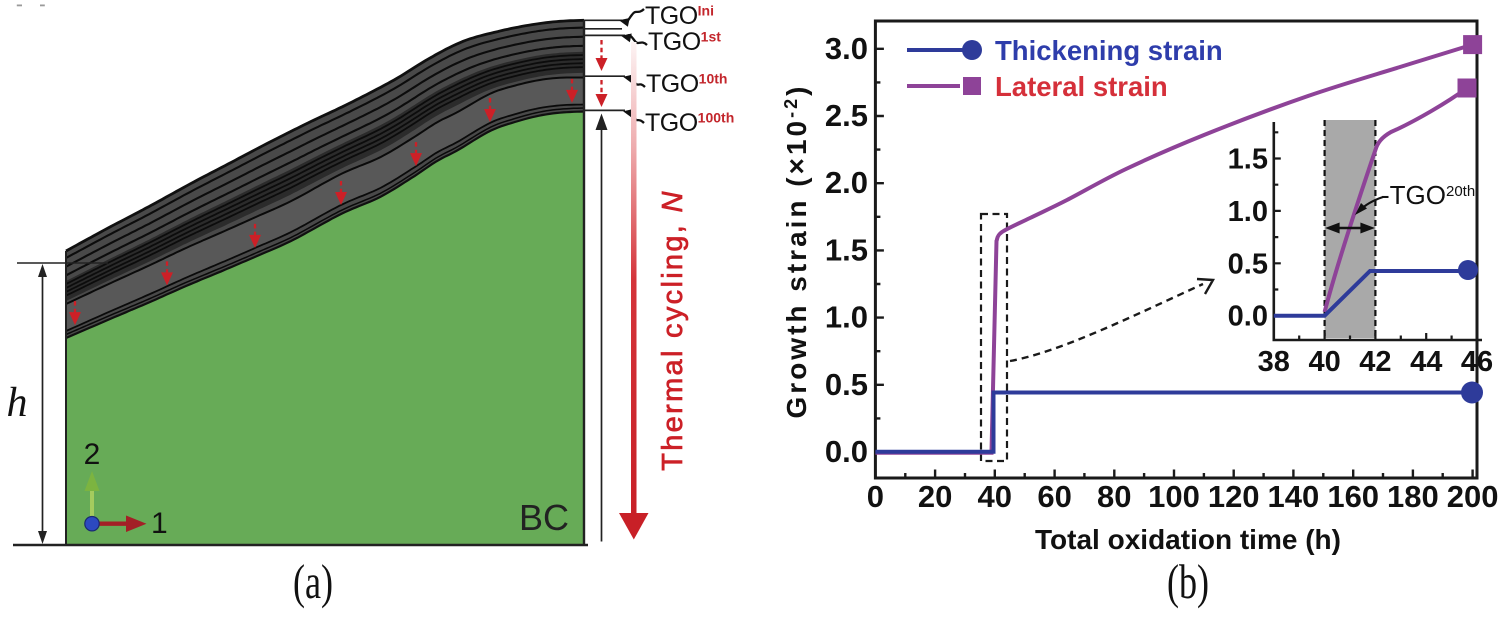  Describe the element at coordinates (1473, 496) in the screenshot. I see `svg-text: 200` at that location.